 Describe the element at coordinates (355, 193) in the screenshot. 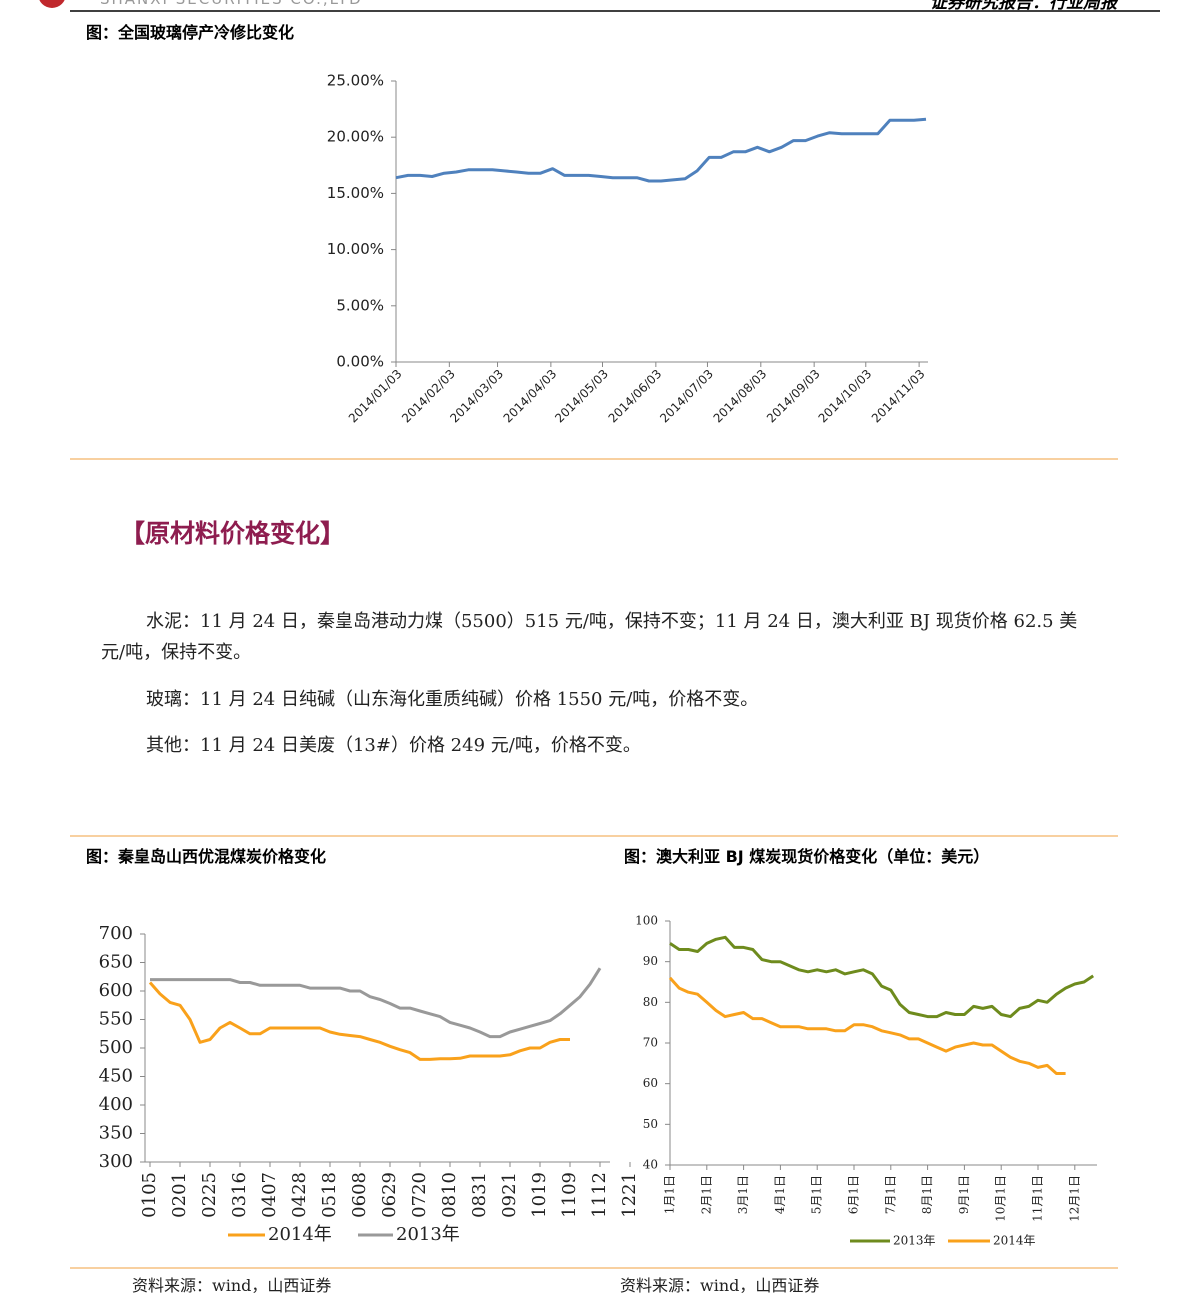

I see `y-tick-label: 15.00%` at that location.